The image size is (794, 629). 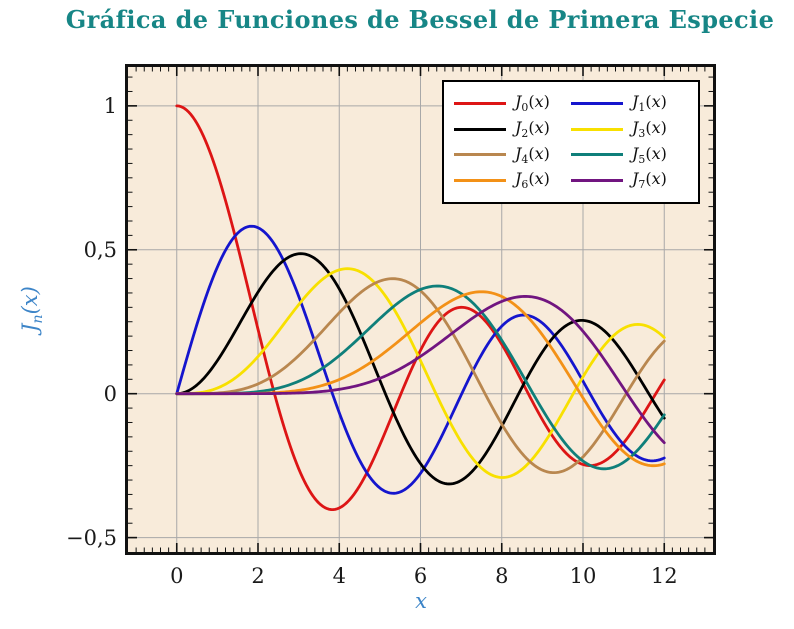 What do you see at coordinates (629, 180) in the screenshot?
I see `legend-item-j7: J7(x)` at bounding box center [629, 180].